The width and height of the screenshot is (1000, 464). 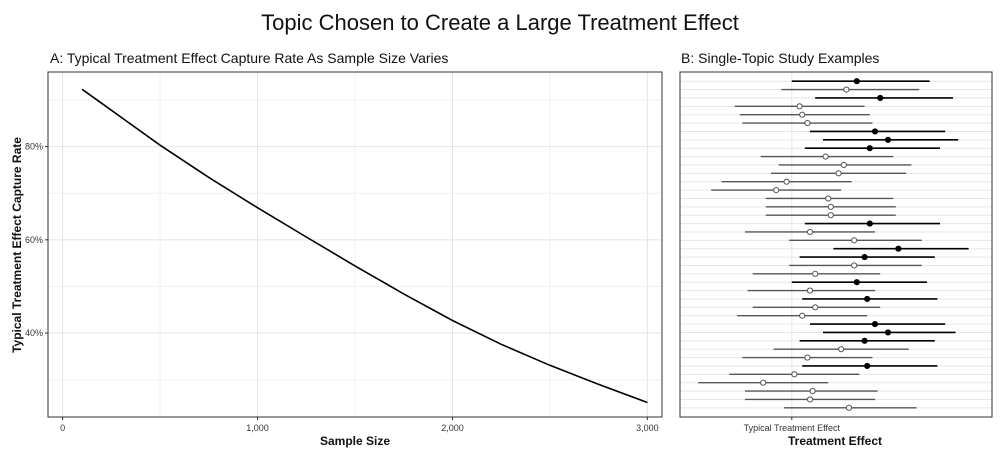 I want to click on panel-b-x-tick-label: Typical Treatment Effect, so click(x=792, y=428).